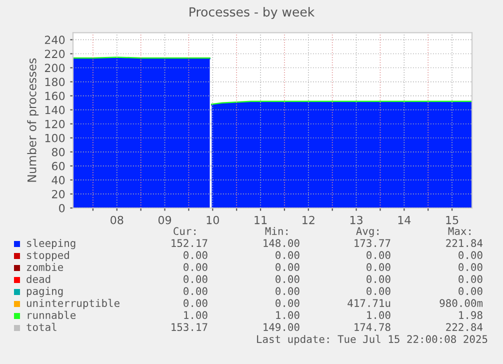 The height and width of the screenshot is (364, 503). I want to click on text: Max:, so click(459, 231).